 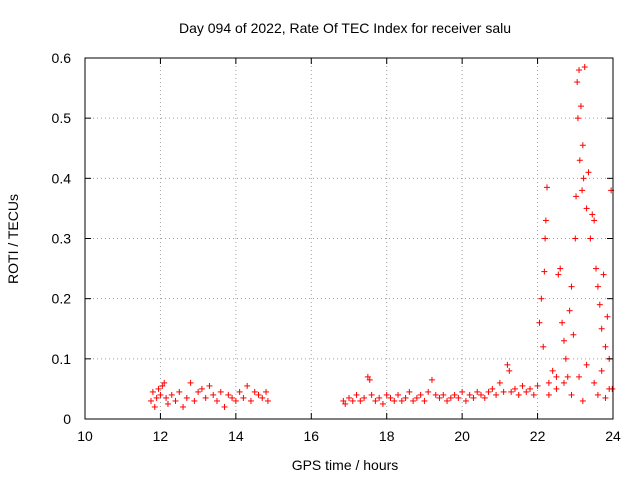 I want to click on x-tick-label: 24, so click(x=613, y=436).